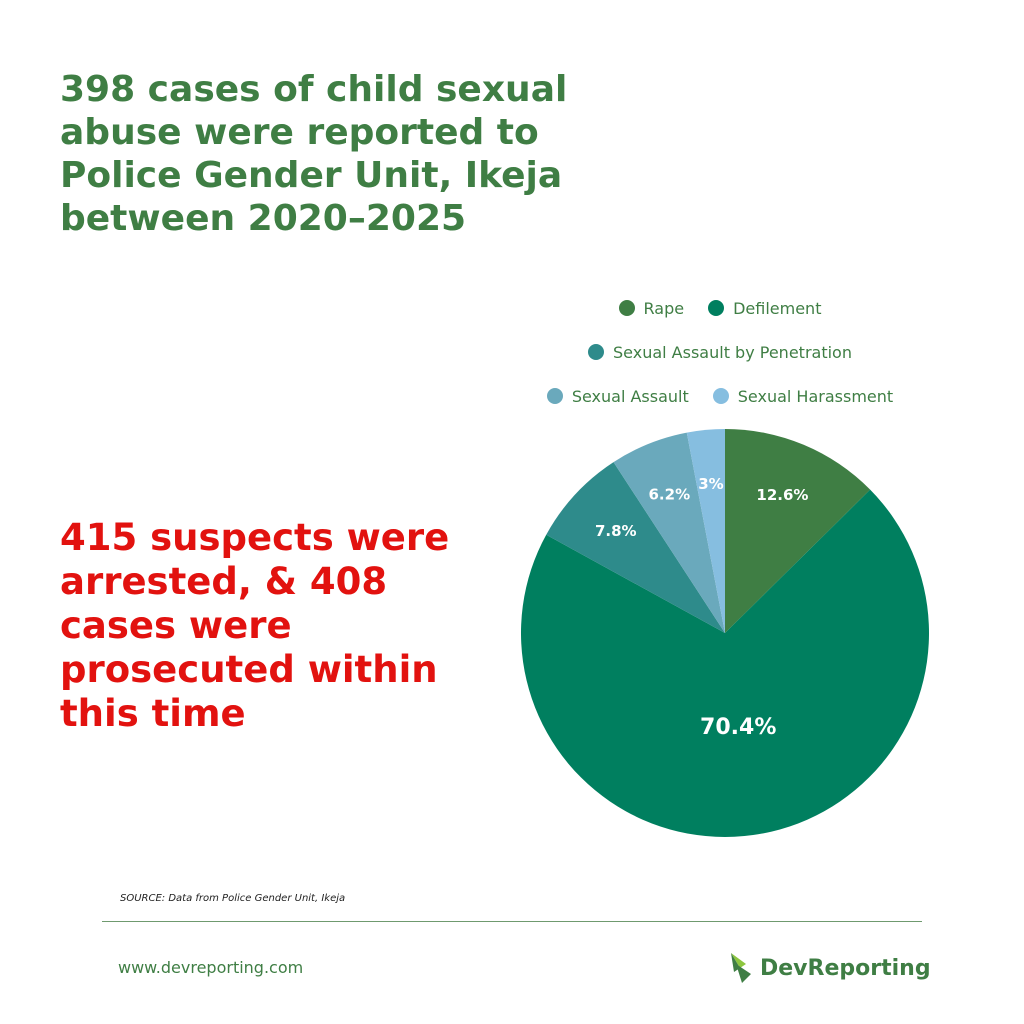 The image size is (1024, 1024). What do you see at coordinates (732, 352) in the screenshot?
I see `legend-label: Sexual Assault by Penetration` at bounding box center [732, 352].